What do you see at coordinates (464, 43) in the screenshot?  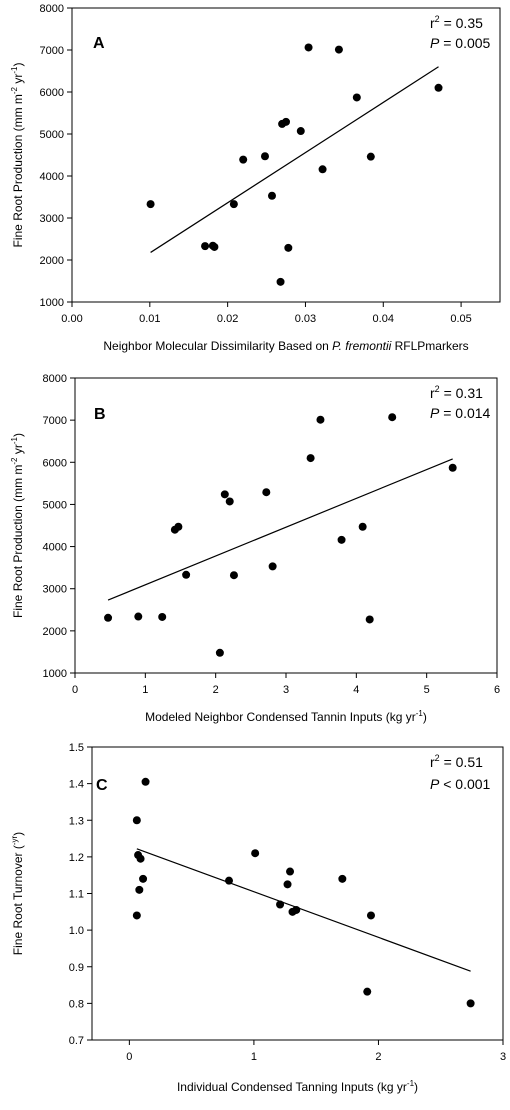 I see `p-value: = 0.005` at bounding box center [464, 43].